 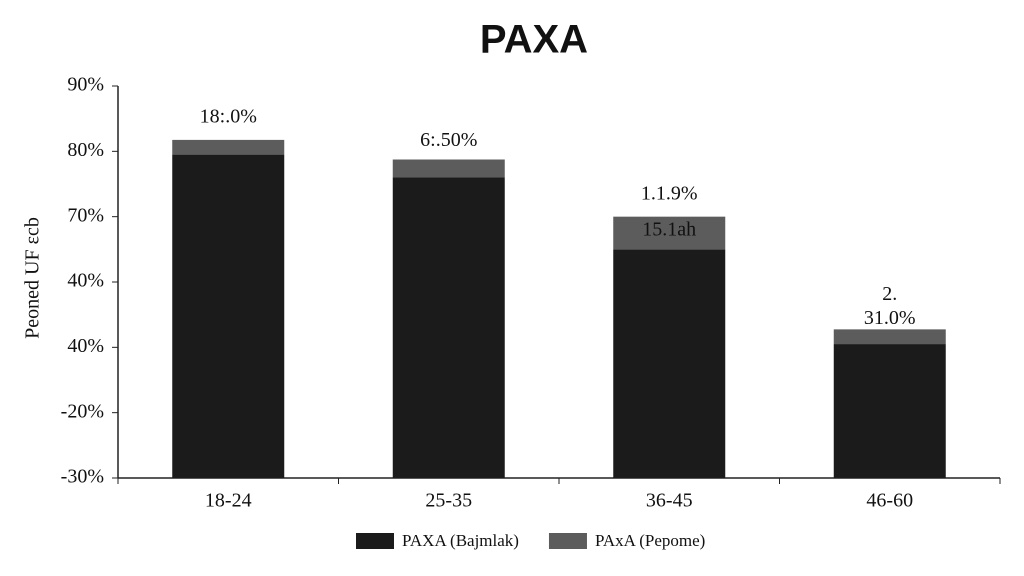 I want to click on y-axis-label: Peoned UF εcb, so click(x=33, y=278).